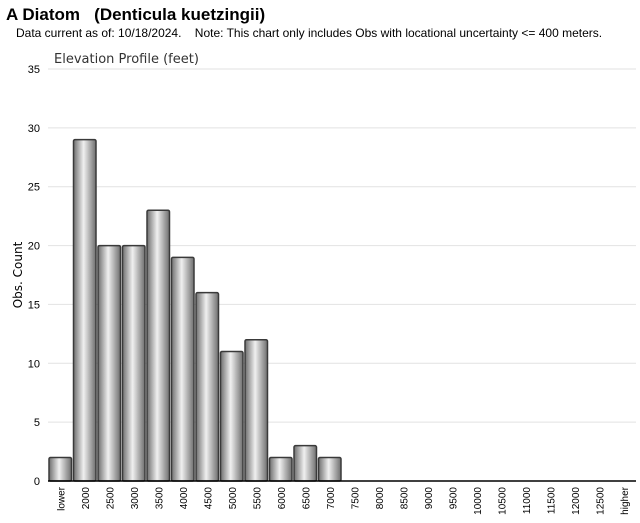  Describe the element at coordinates (282, 498) in the screenshot. I see `x-tick-label: 6000` at that location.